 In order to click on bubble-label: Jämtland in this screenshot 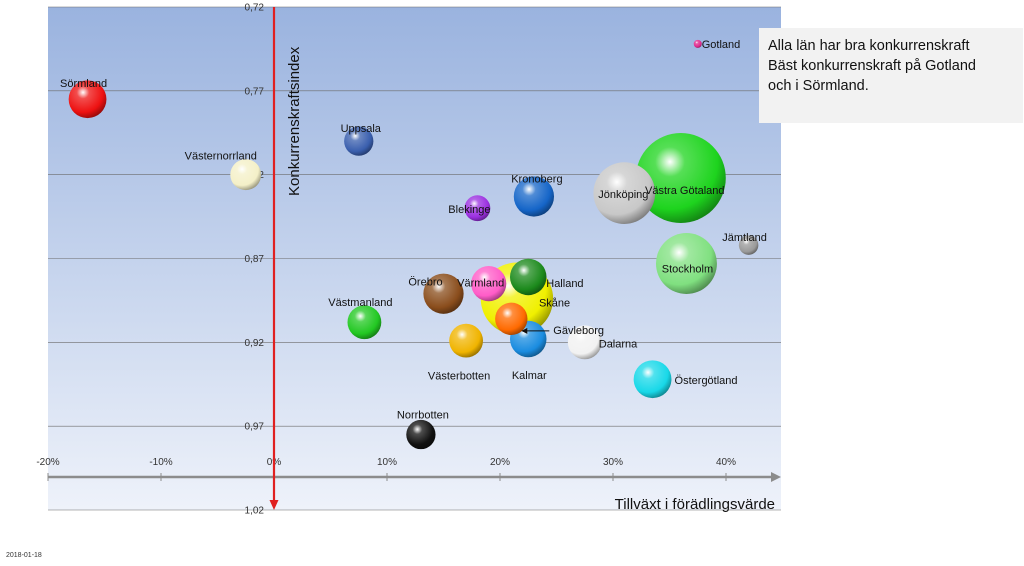, I will do `click(744, 238)`.